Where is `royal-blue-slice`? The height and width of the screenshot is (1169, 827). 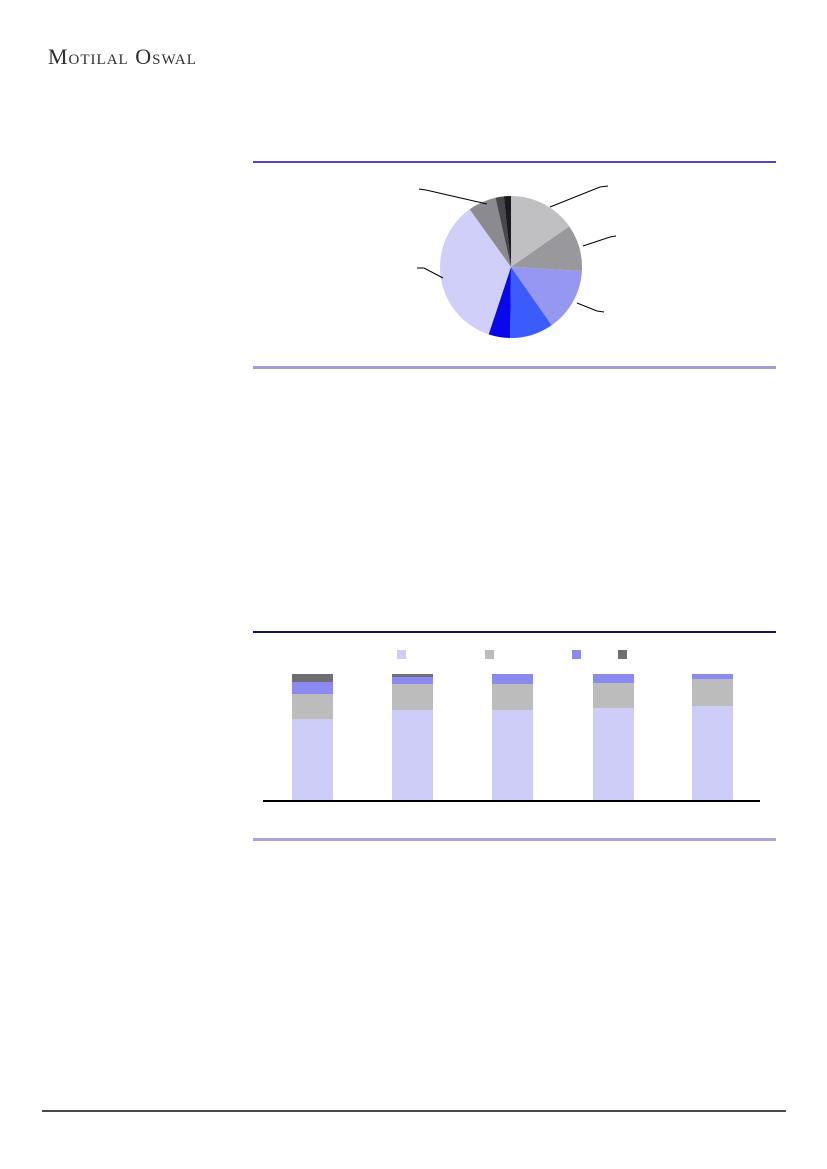
royal-blue-slice is located at coordinates (531, 302).